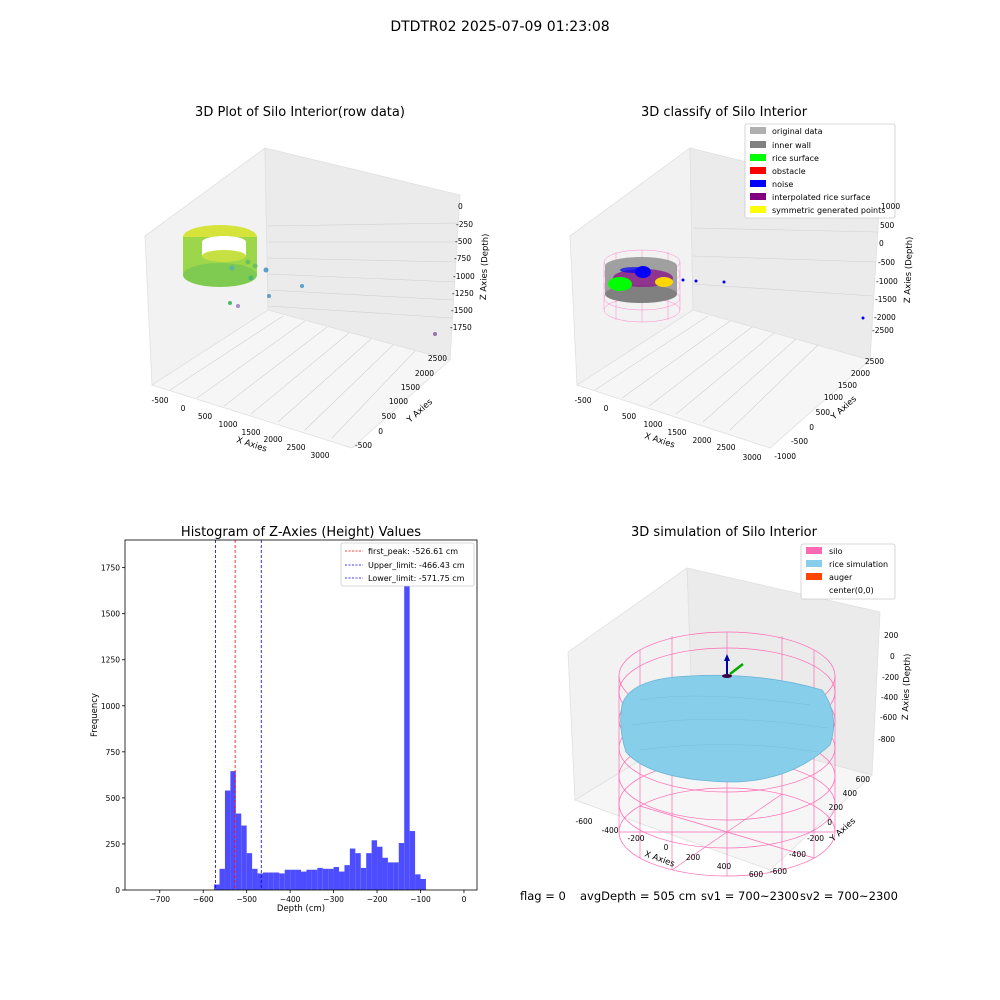 The width and height of the screenshot is (1000, 1000). What do you see at coordinates (110, 614) in the screenshot?
I see `y-tick-label-6: 1500` at bounding box center [110, 614].